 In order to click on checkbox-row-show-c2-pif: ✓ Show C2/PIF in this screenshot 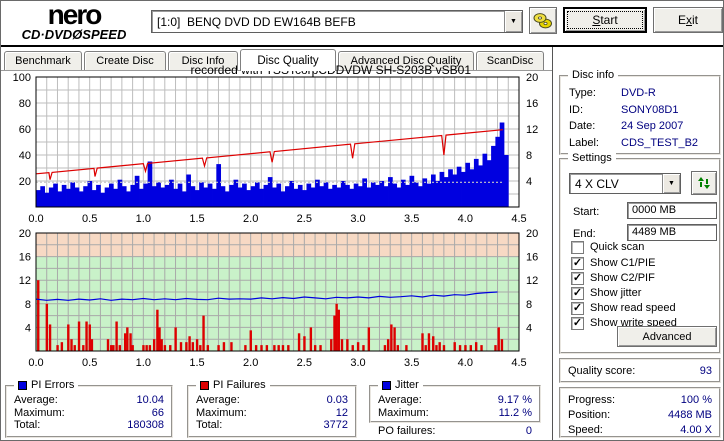, I will do `click(613, 278)`.